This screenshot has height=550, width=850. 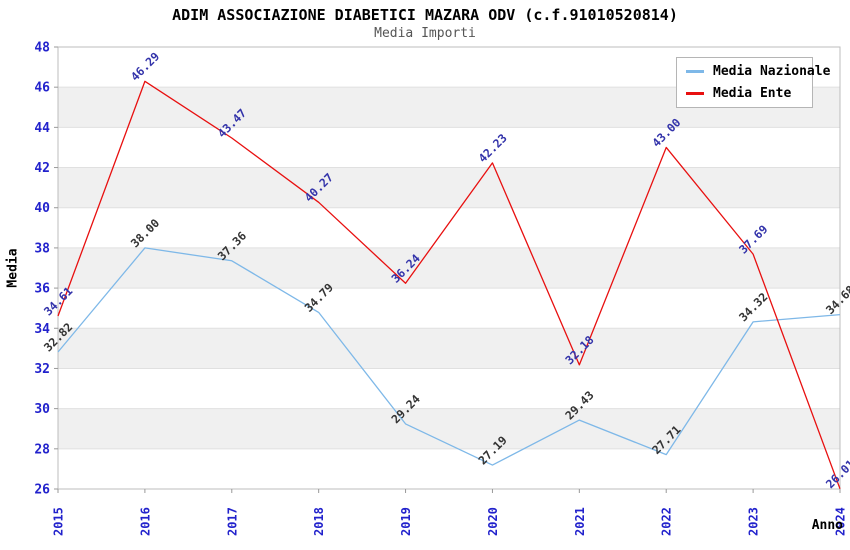 I want to click on y-tick-label: 36, so click(x=42, y=289).